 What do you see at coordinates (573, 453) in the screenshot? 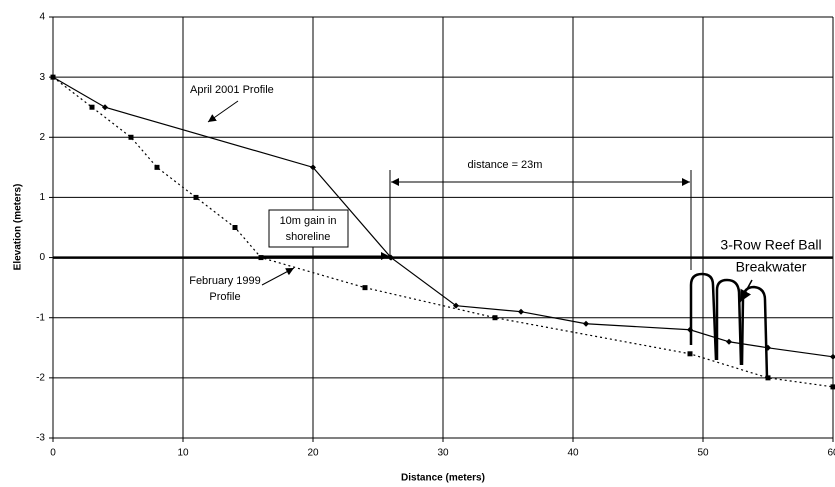
I see `x-tick-label: 40` at bounding box center [573, 453].